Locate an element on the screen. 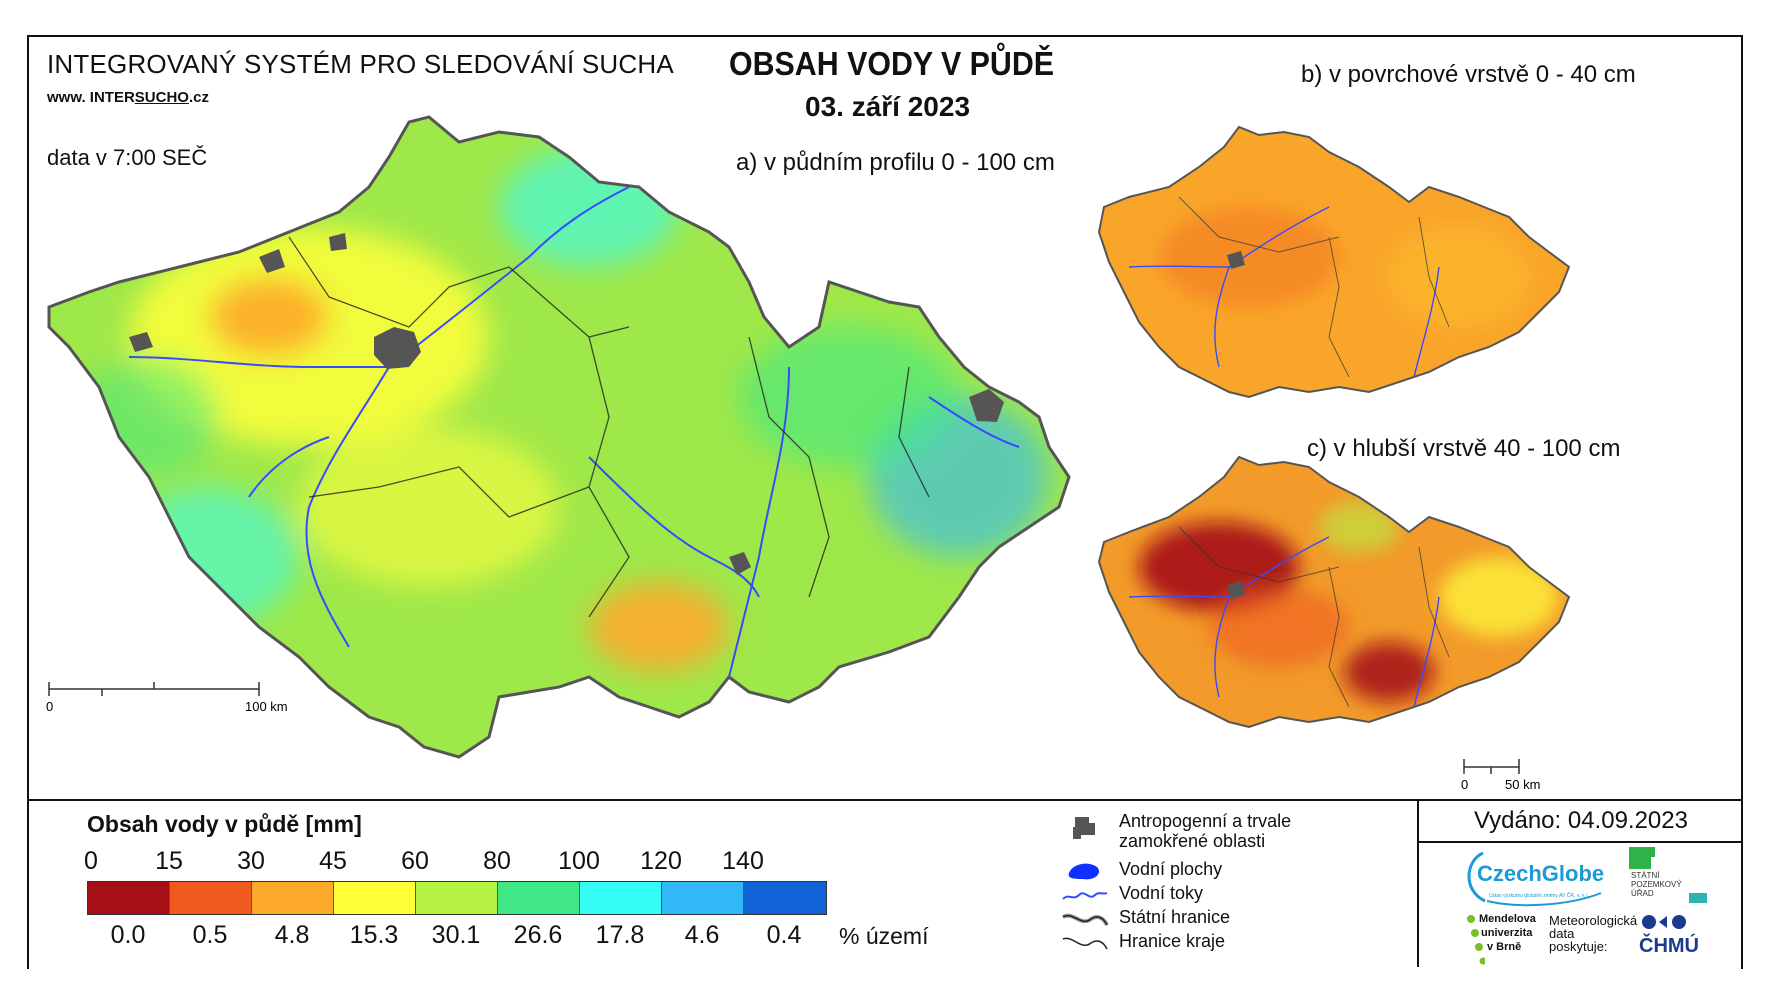 This screenshot has width=1772, height=1003. deep-state-border is located at coordinates (1334, 592).